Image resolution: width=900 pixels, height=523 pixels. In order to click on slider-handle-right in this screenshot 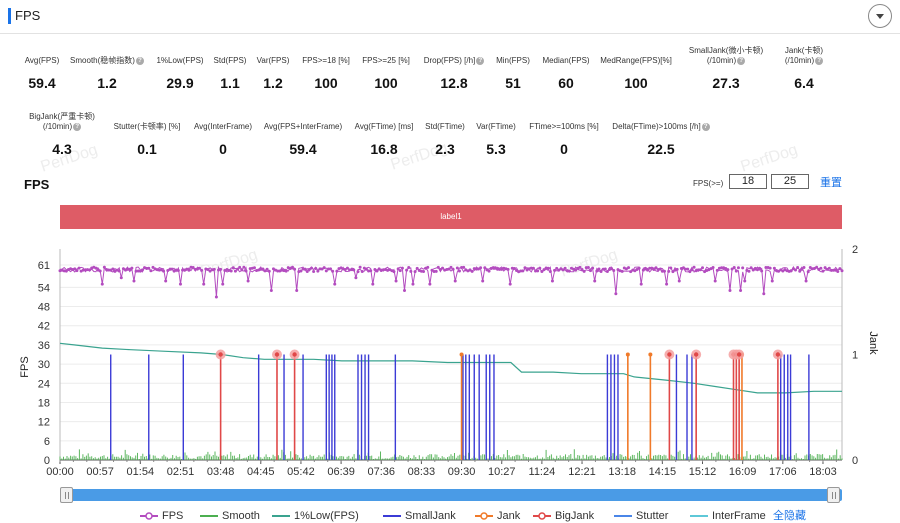, I will do `click(833, 495)`.